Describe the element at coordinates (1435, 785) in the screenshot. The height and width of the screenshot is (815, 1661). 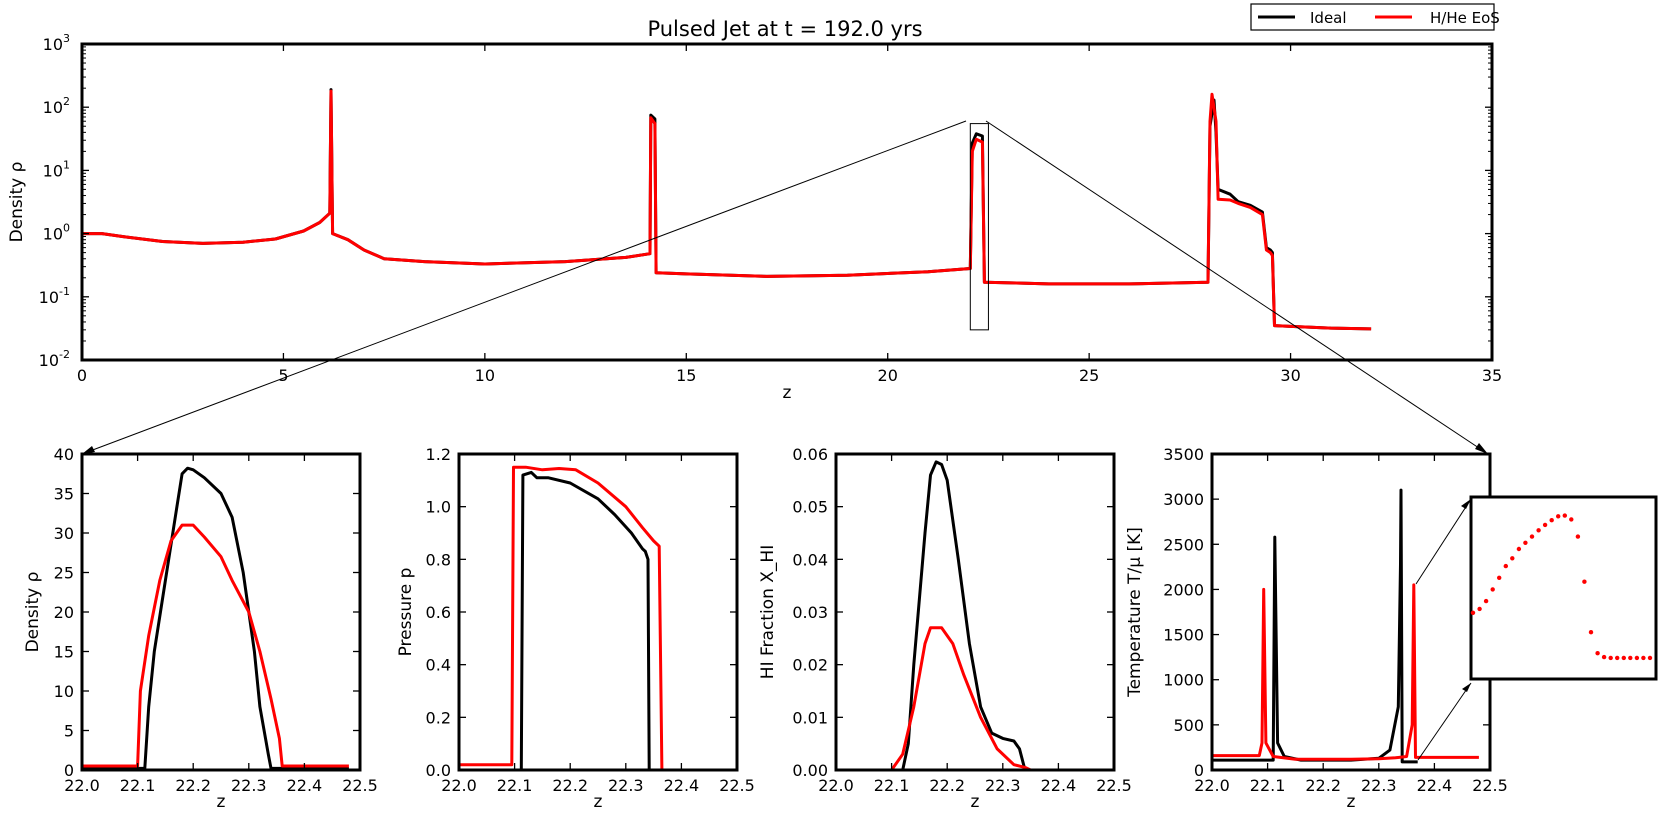
I see `temperature-xtick-label: 22.4` at that location.